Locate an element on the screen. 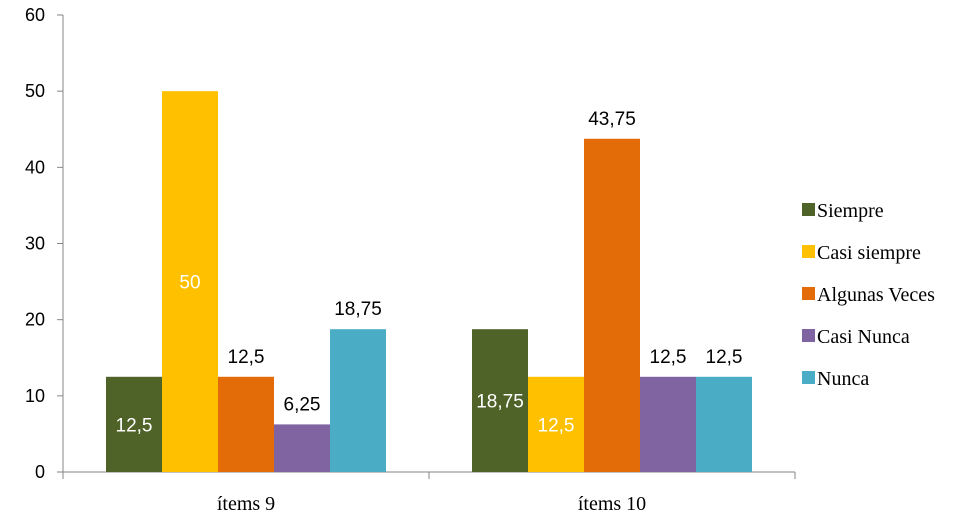 This screenshot has width=980, height=519. y-tick-label: 40 is located at coordinates (35, 167).